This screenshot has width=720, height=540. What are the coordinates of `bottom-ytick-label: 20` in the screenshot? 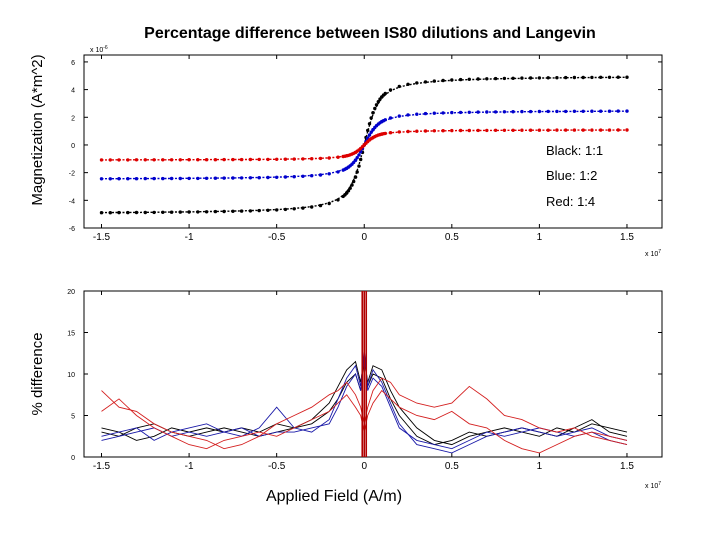 It's located at (71, 292).